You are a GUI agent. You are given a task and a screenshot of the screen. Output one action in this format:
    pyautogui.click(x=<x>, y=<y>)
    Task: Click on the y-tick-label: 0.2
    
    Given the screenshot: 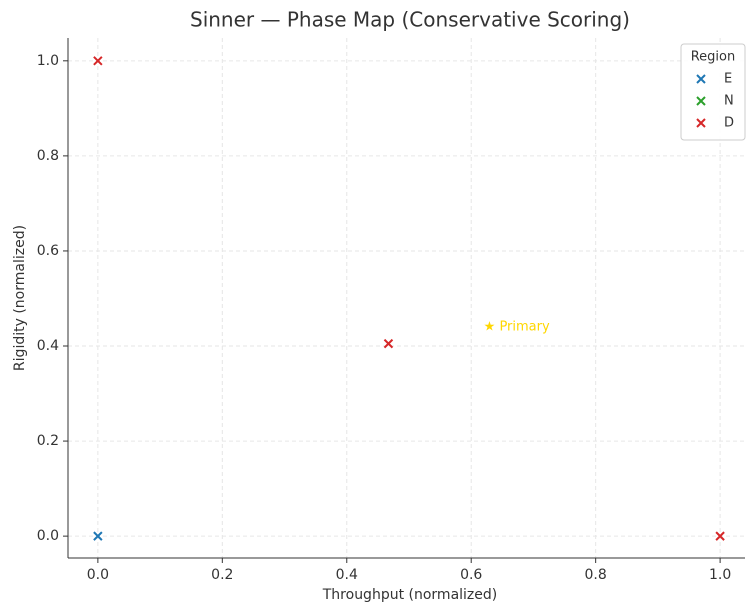 What is the action you would take?
    pyautogui.click(x=48, y=441)
    